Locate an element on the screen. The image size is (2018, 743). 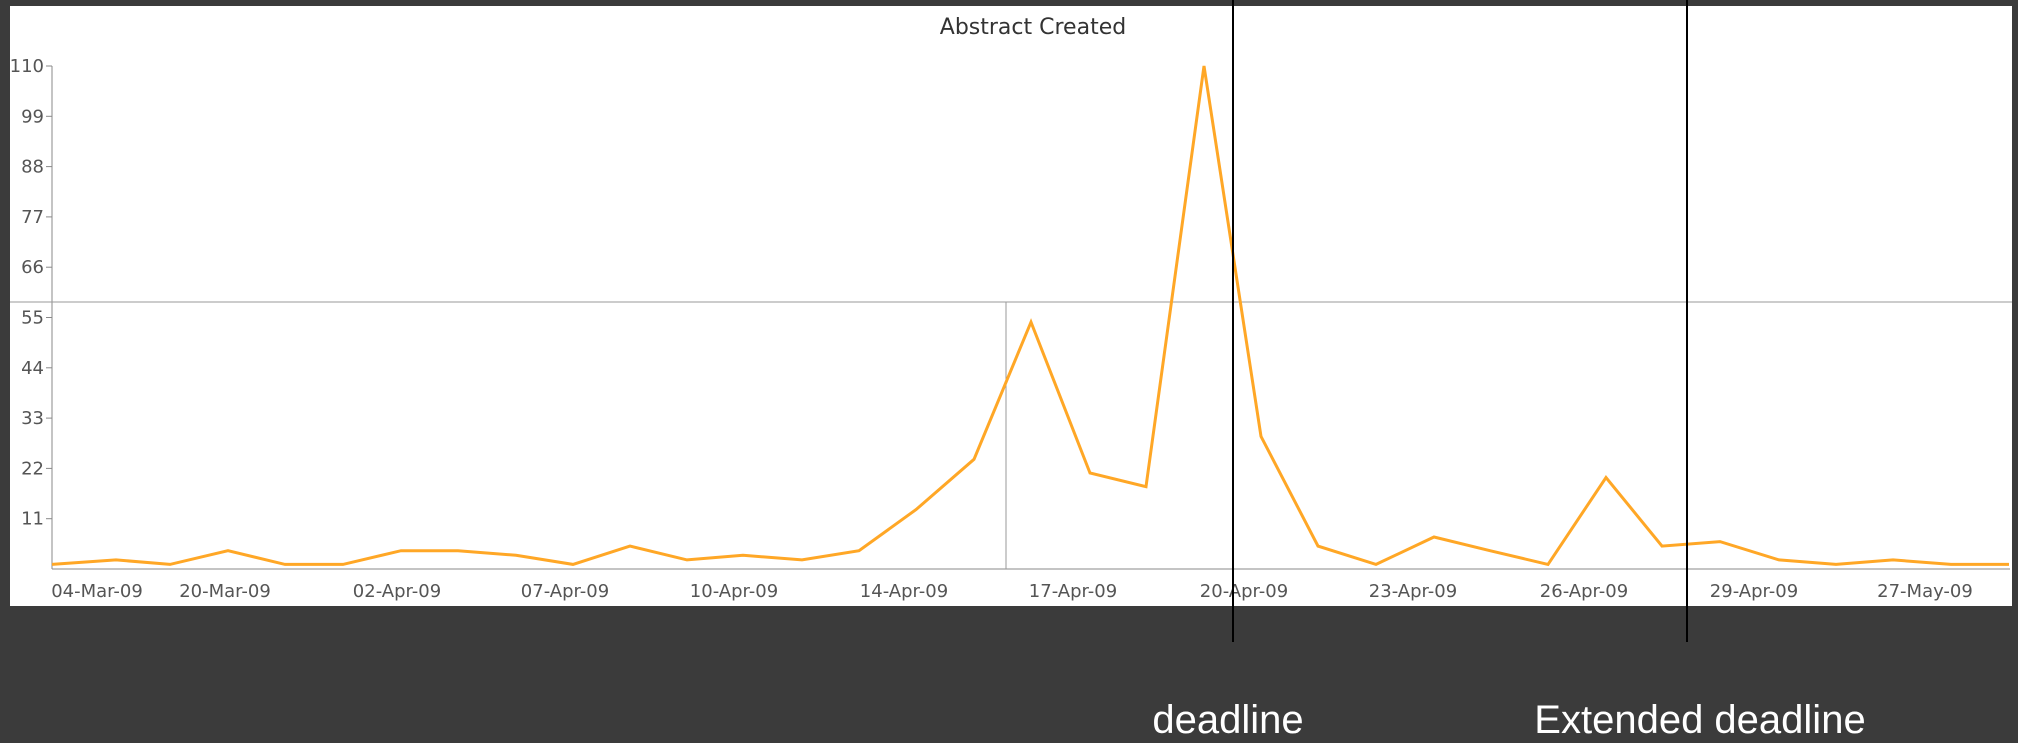
y-tick-label: 99 is located at coordinates (32, 116).